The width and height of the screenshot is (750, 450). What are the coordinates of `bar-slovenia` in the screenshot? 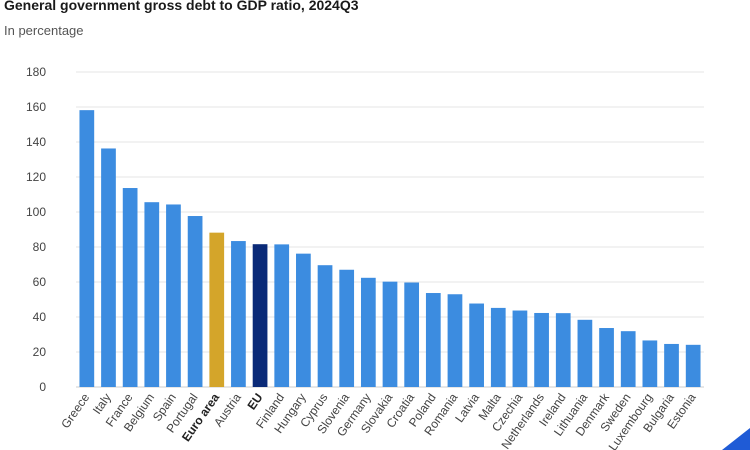 It's located at (347, 328).